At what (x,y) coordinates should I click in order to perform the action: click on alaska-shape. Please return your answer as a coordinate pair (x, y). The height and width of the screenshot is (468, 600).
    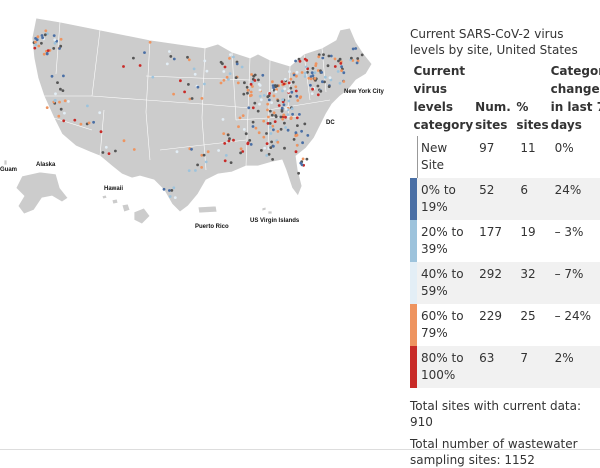
    Looking at the image, I should click on (42, 193).